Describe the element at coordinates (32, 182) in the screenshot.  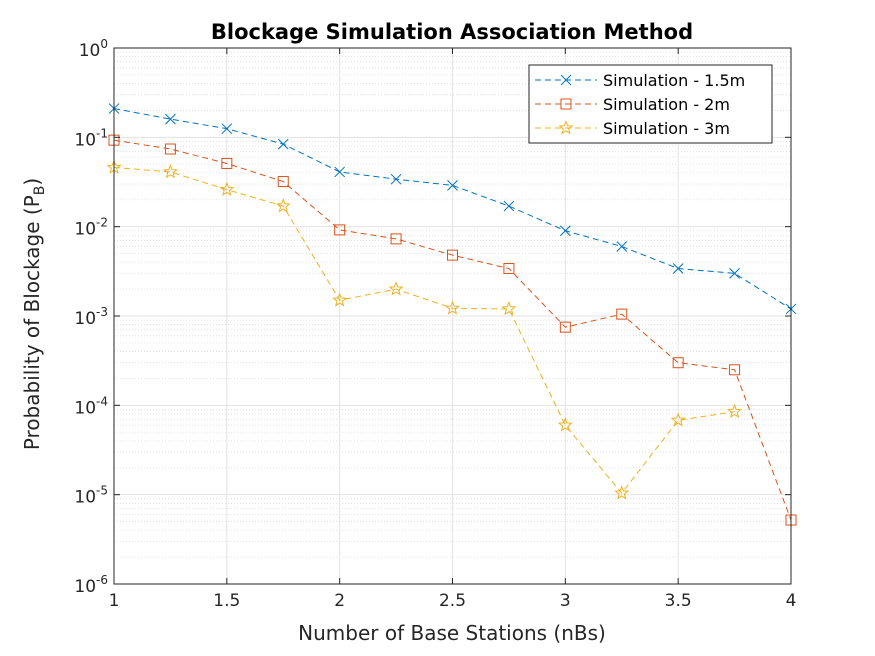
I see `y-axis-label-close: )` at that location.